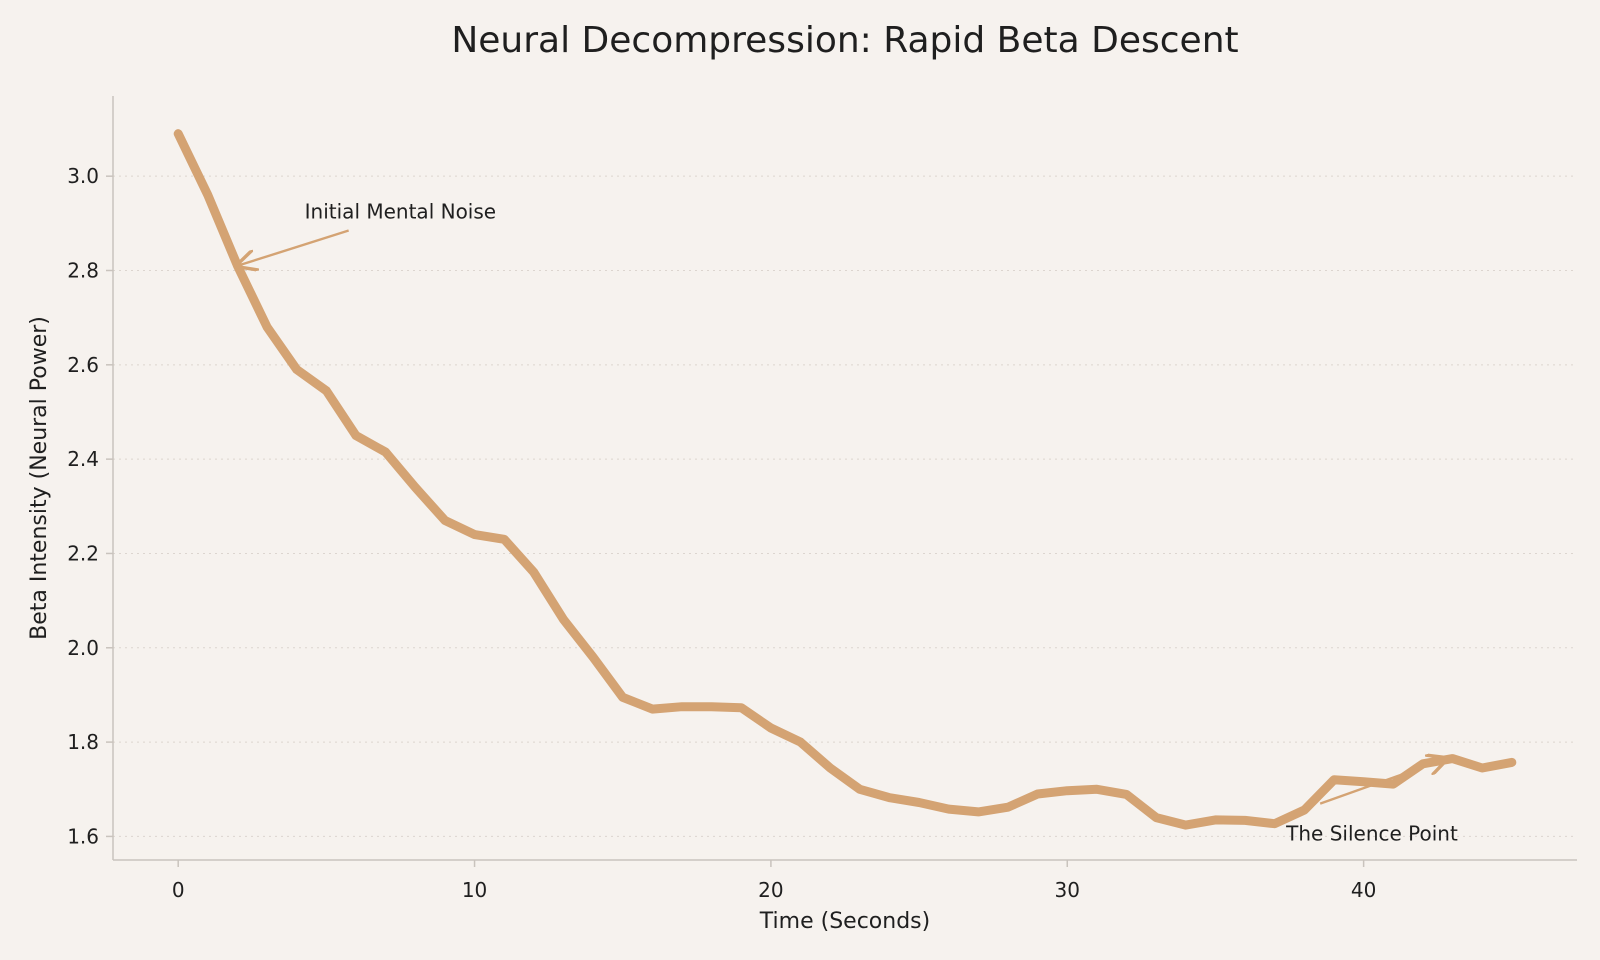 The height and width of the screenshot is (960, 1600). What do you see at coordinates (770, 890) in the screenshot?
I see `x-tick-label: 20` at bounding box center [770, 890].